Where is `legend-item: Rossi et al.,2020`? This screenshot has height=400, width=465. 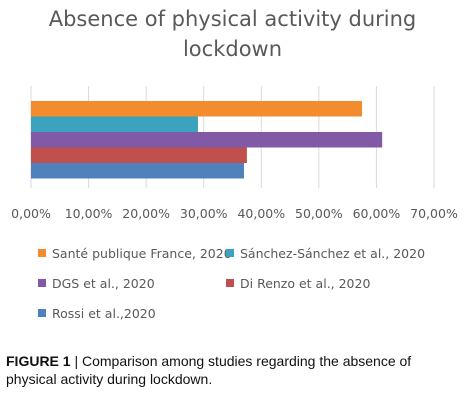
legend-item: Rossi et al.,2020 is located at coordinates (132, 313).